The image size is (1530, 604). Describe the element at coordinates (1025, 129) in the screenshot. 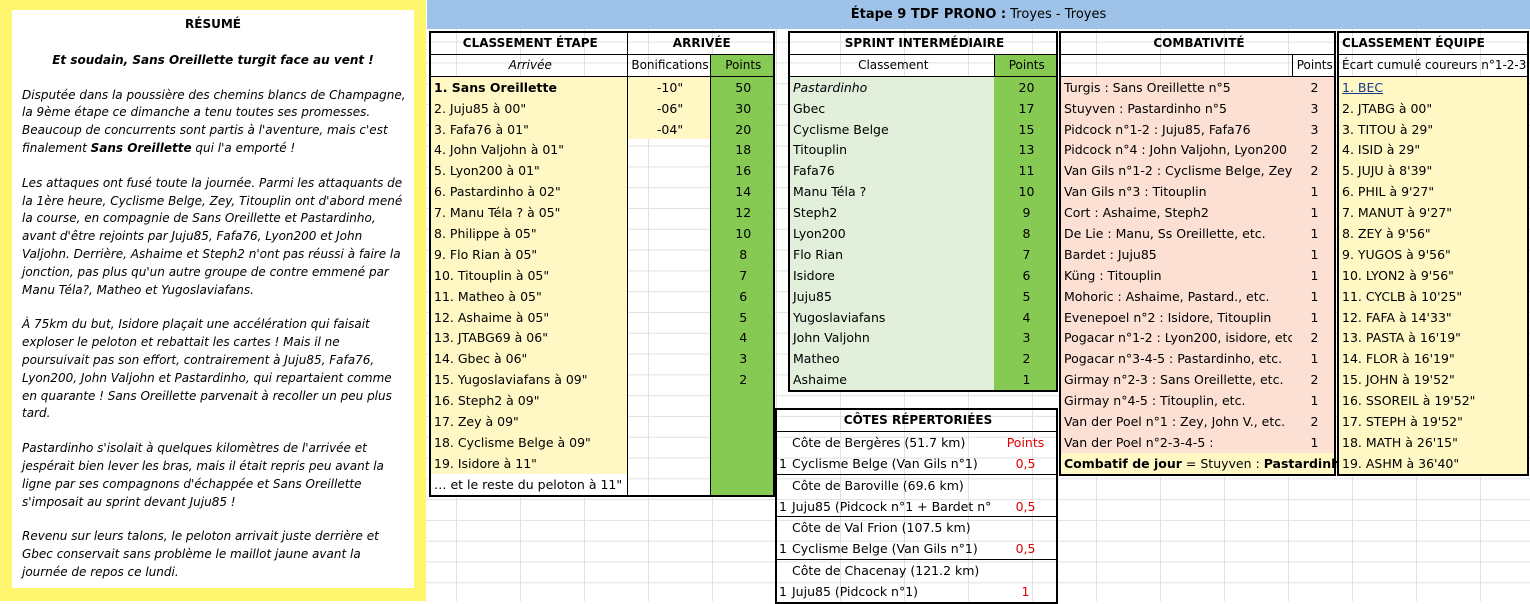

I see `sprint-points-cell: 15` at that location.